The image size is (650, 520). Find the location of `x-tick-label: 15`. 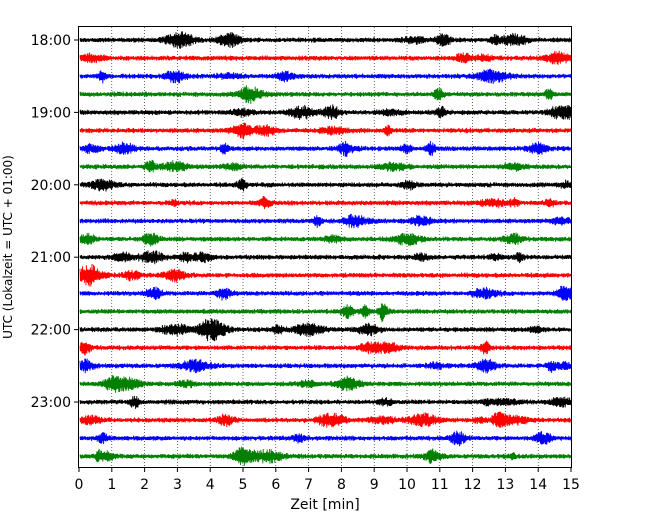

x-tick-label: 15 is located at coordinates (571, 485).